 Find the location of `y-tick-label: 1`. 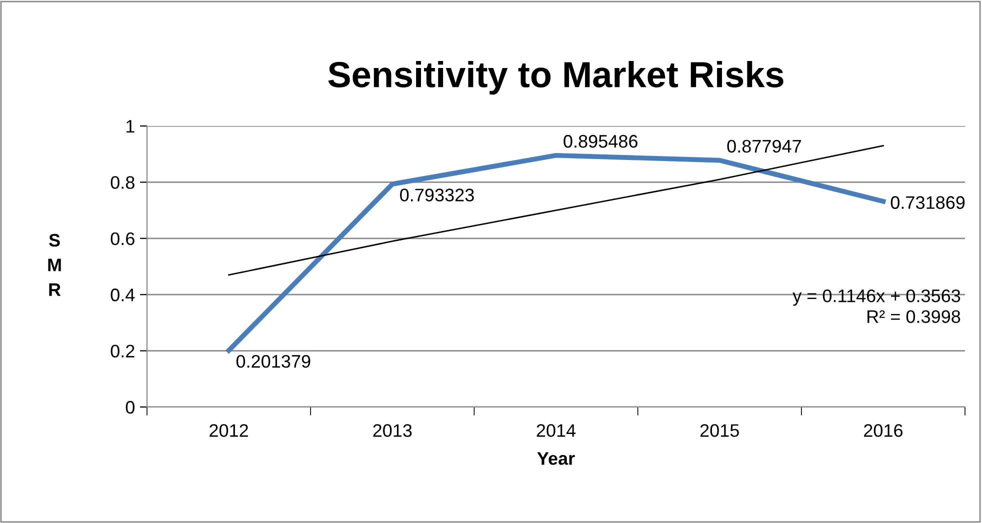

y-tick-label: 1 is located at coordinates (130, 126).